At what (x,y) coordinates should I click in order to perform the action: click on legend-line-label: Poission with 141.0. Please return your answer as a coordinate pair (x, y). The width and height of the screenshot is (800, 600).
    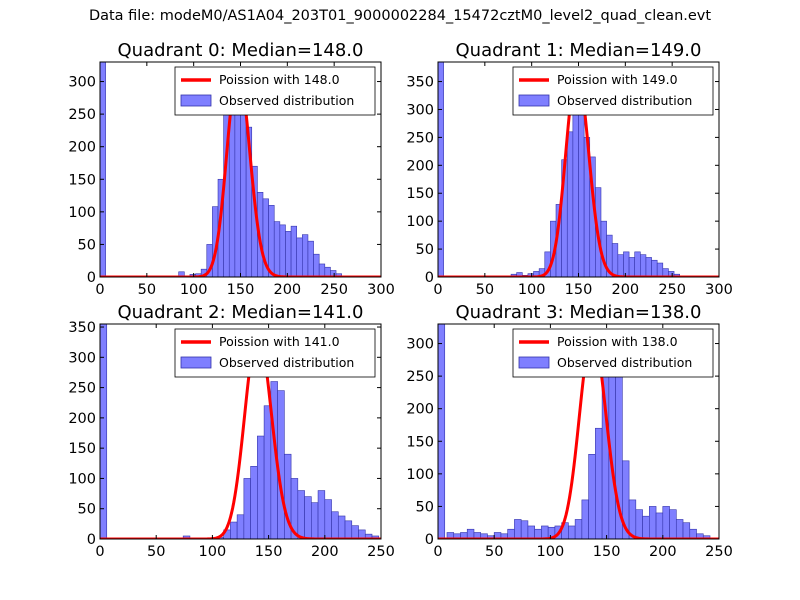
    Looking at the image, I should click on (279, 341).